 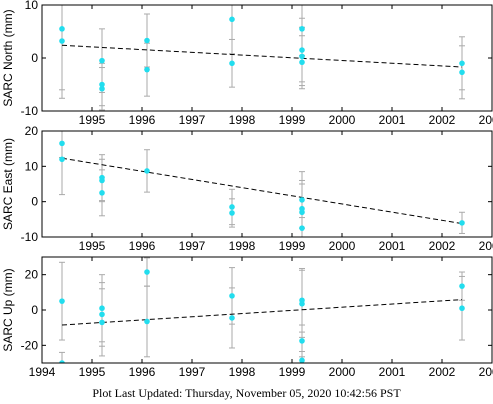 What do you see at coordinates (30, 345) in the screenshot?
I see `y-tick-label: -20` at bounding box center [30, 345].